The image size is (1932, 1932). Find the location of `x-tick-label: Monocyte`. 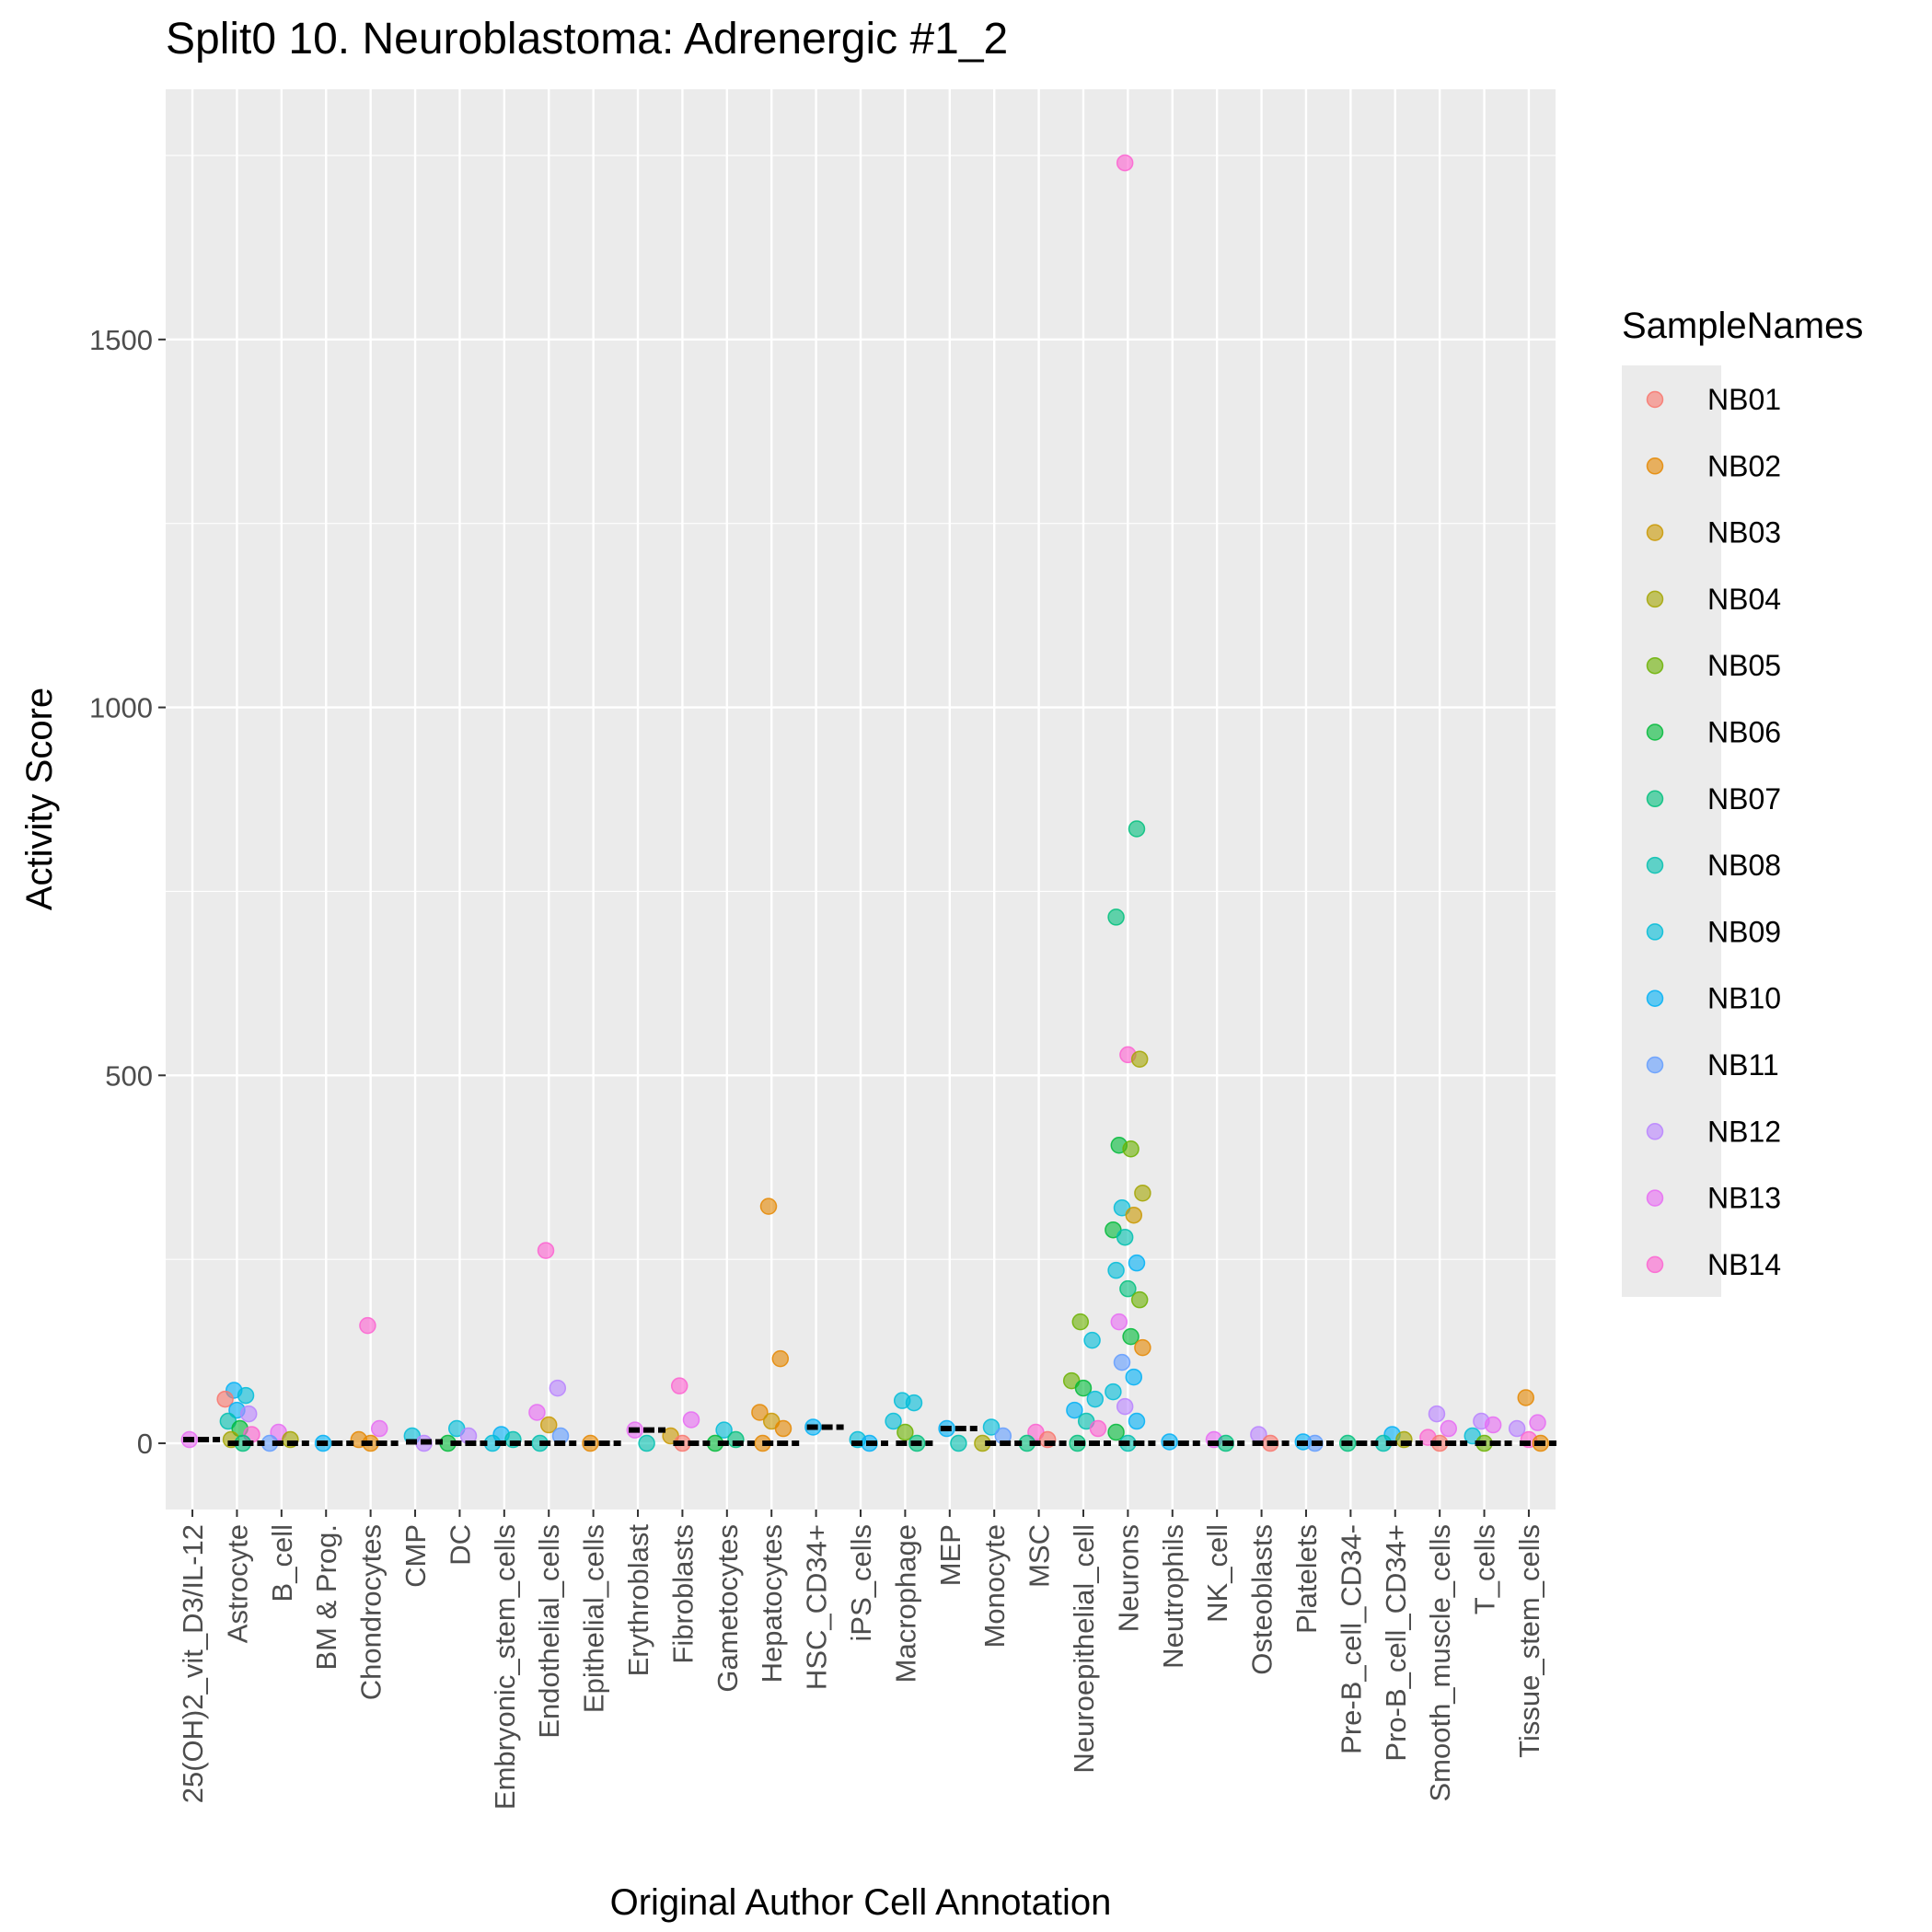

x-tick-label: Monocyte is located at coordinates (995, 1586).